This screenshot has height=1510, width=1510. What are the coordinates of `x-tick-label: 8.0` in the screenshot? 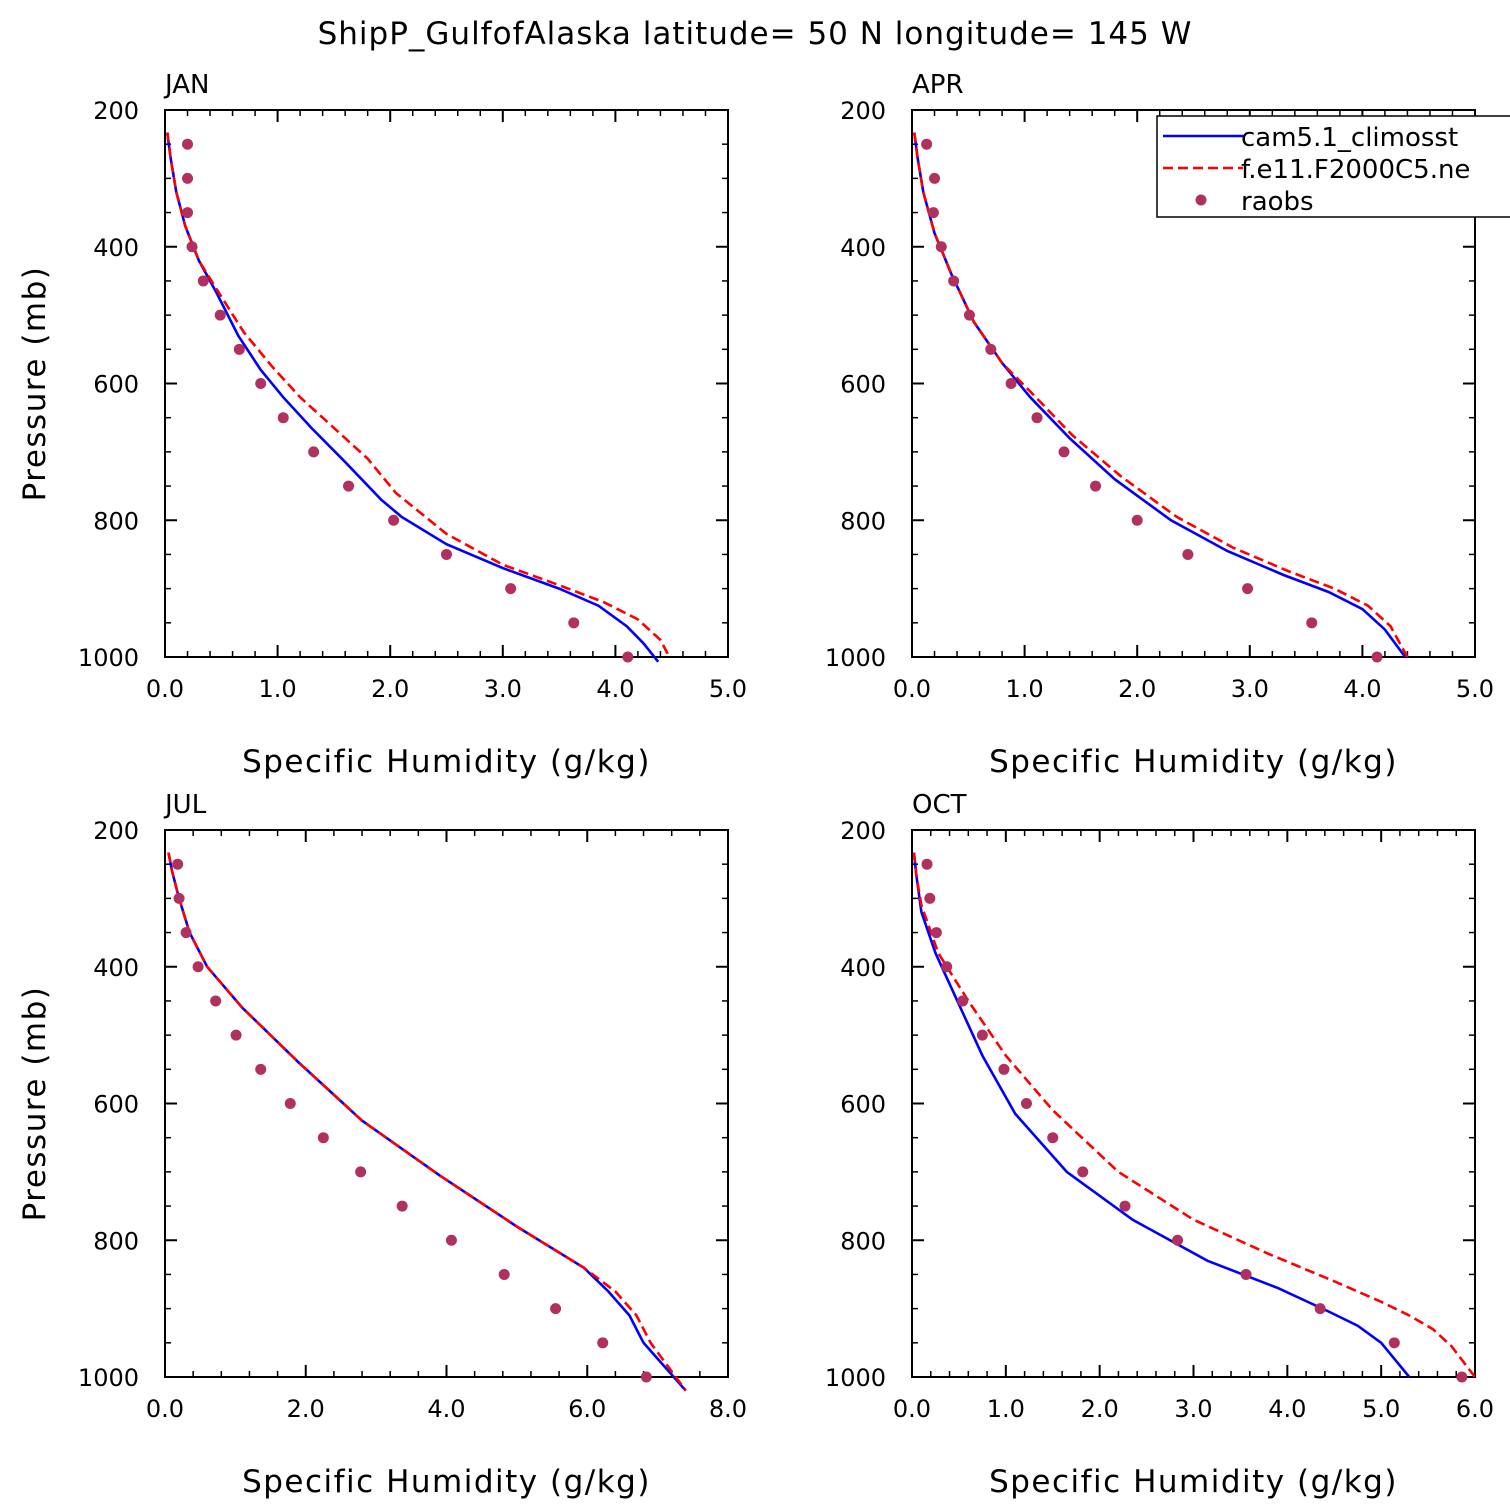 It's located at (728, 1409).